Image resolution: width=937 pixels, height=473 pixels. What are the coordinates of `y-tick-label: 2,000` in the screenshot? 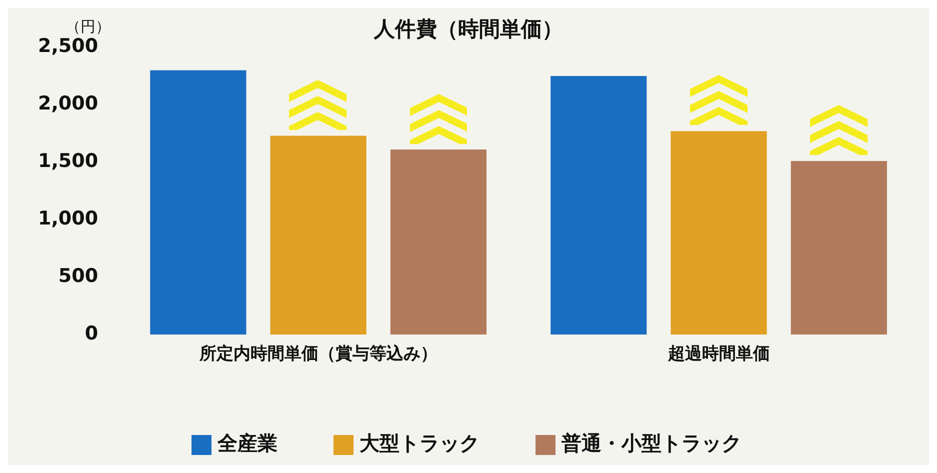 It's located at (68, 103).